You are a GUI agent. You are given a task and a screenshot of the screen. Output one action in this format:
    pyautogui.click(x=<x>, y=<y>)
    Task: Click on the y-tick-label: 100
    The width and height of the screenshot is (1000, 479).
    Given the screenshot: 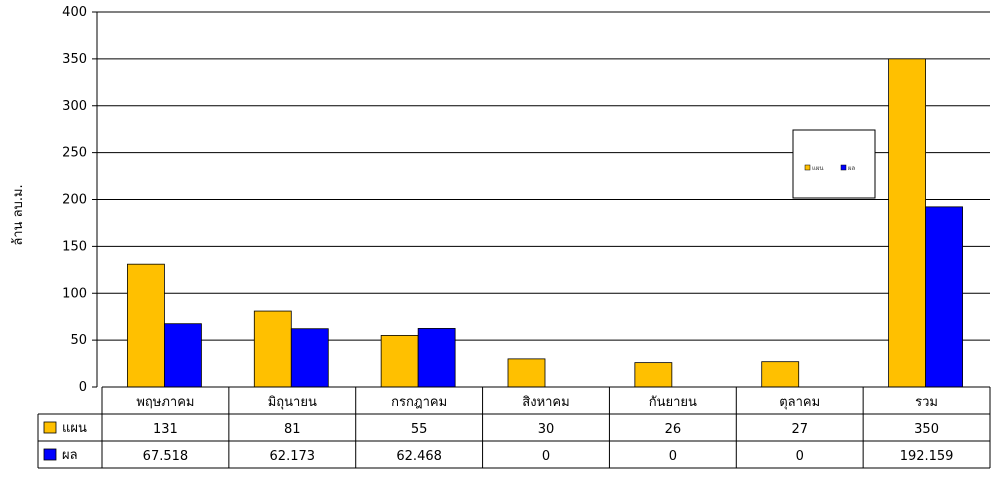 What is the action you would take?
    pyautogui.click(x=74, y=293)
    